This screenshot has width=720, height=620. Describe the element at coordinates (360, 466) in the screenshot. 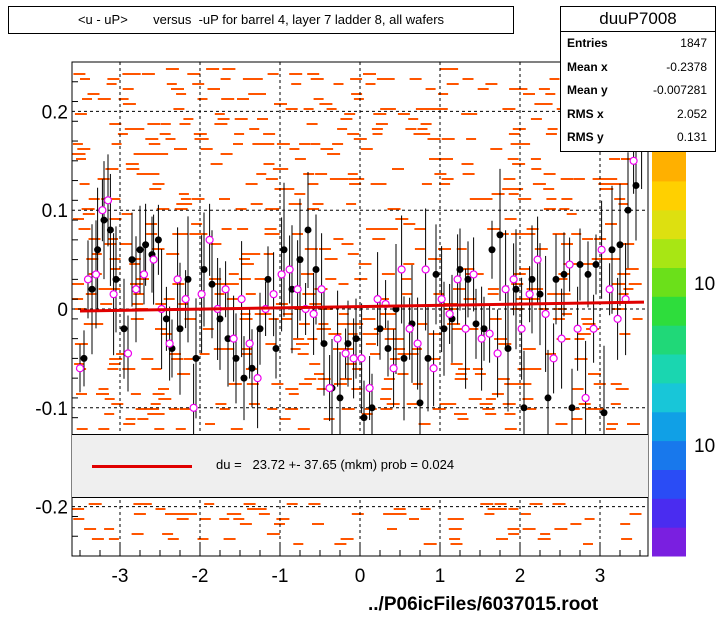

I see `fit-legend: du = 23.72 +- 37.65 (mkm) prob = 0.024` at that location.